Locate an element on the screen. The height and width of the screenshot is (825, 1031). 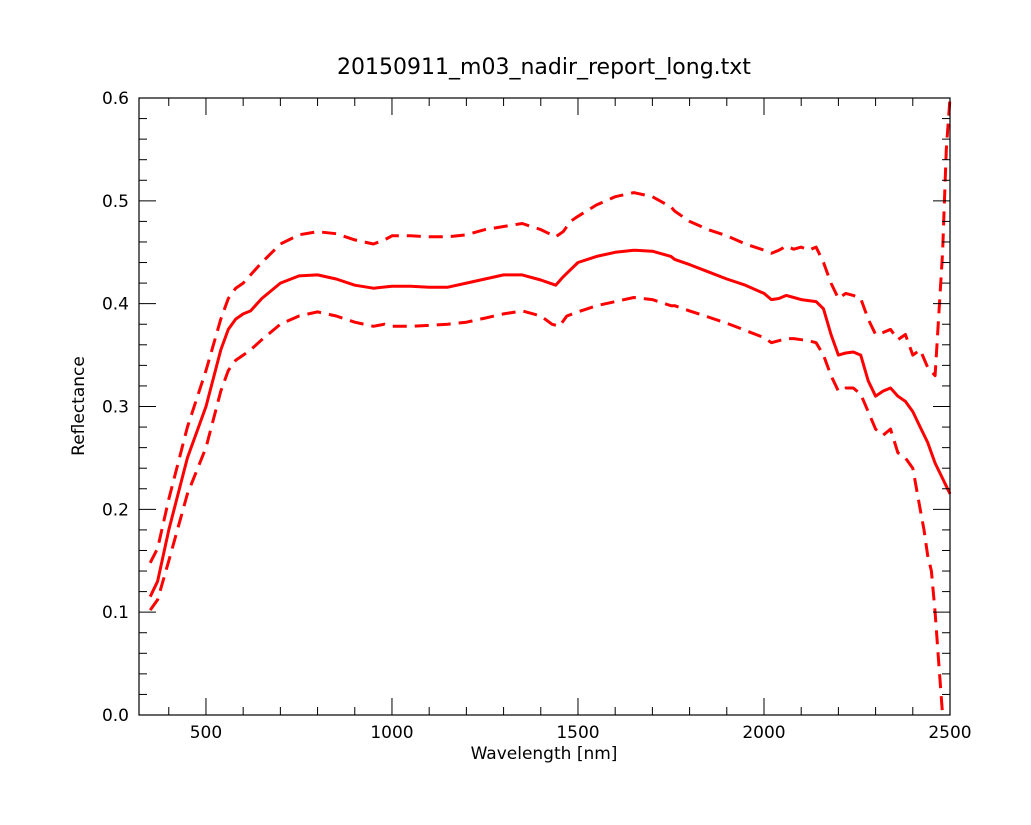
x-tick-label: 2500 is located at coordinates (949, 733).